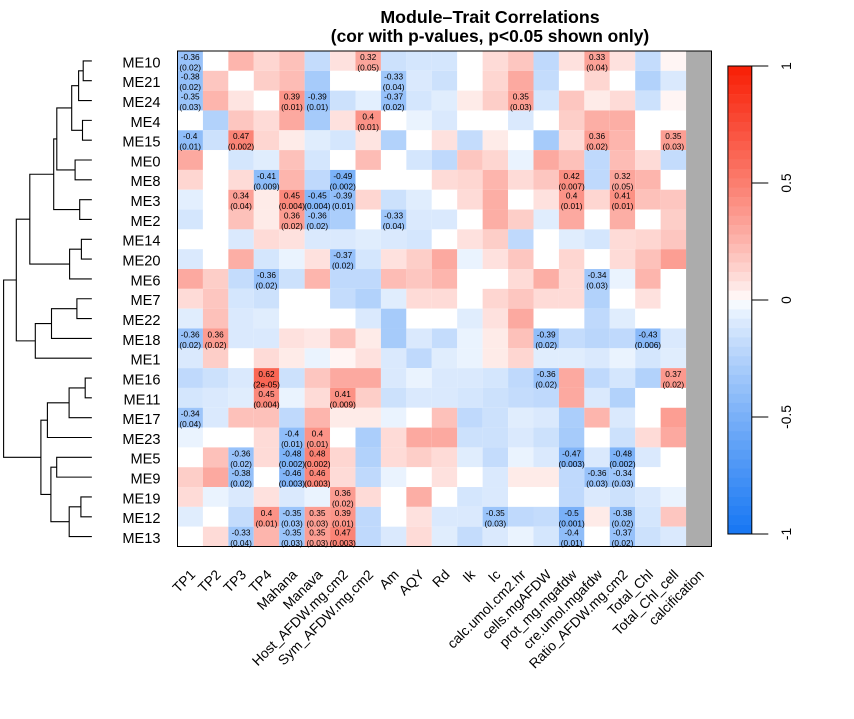 This screenshot has height=719, width=854. Describe the element at coordinates (145, 301) in the screenshot. I see `svg-text: ME7` at that location.